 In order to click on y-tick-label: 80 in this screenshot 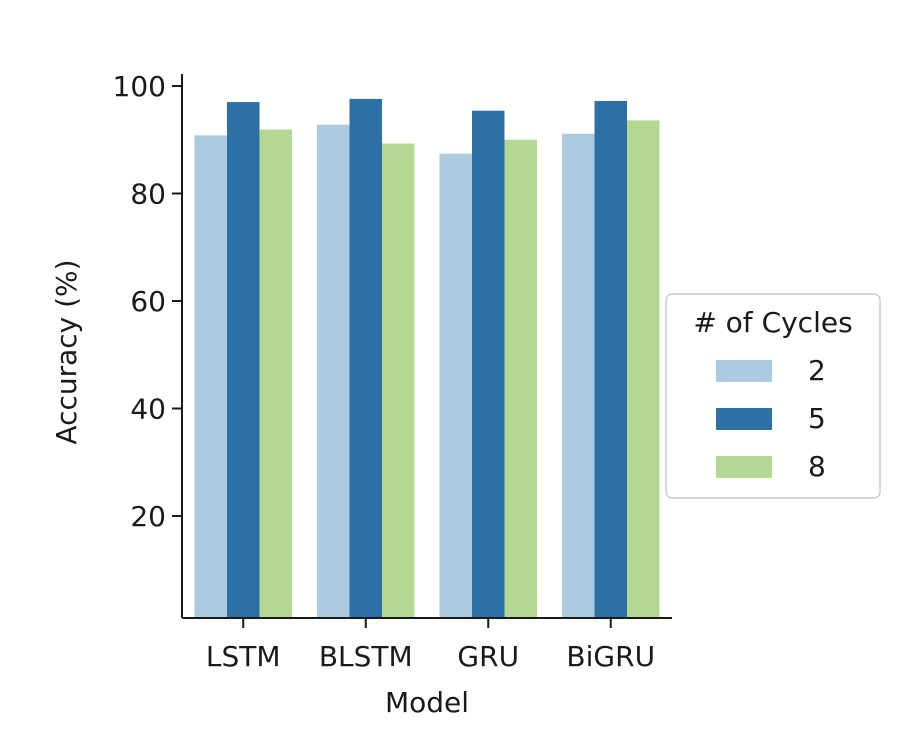, I will do `click(148, 194)`.